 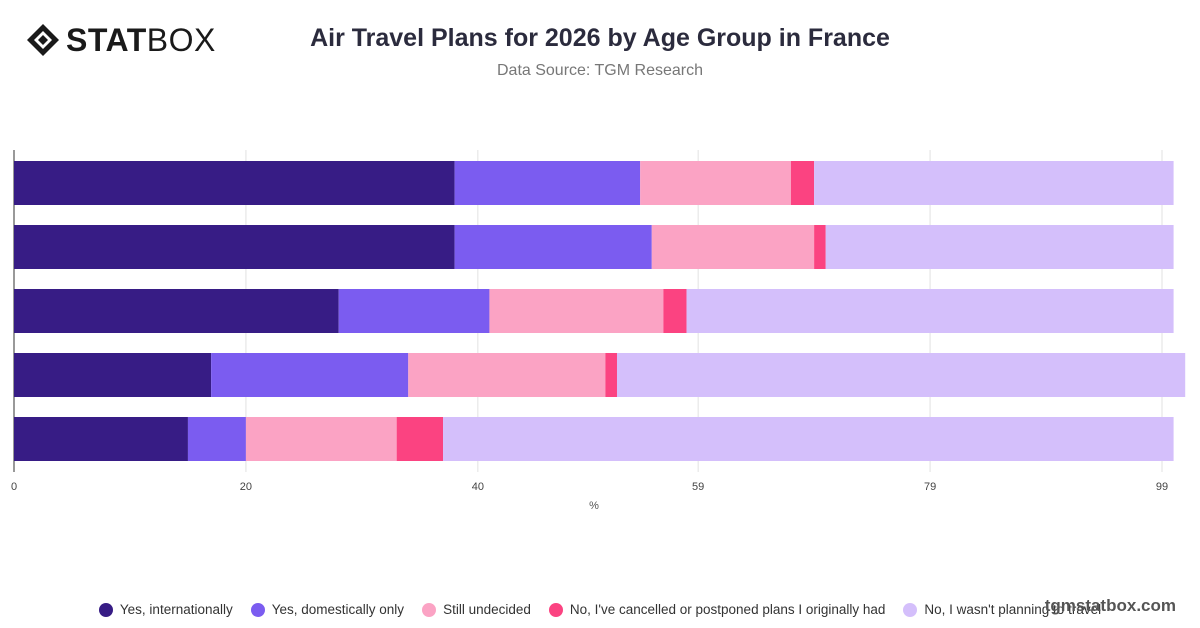 I want to click on chart-subtitle: Data Source: TGM Research, so click(x=599, y=70).